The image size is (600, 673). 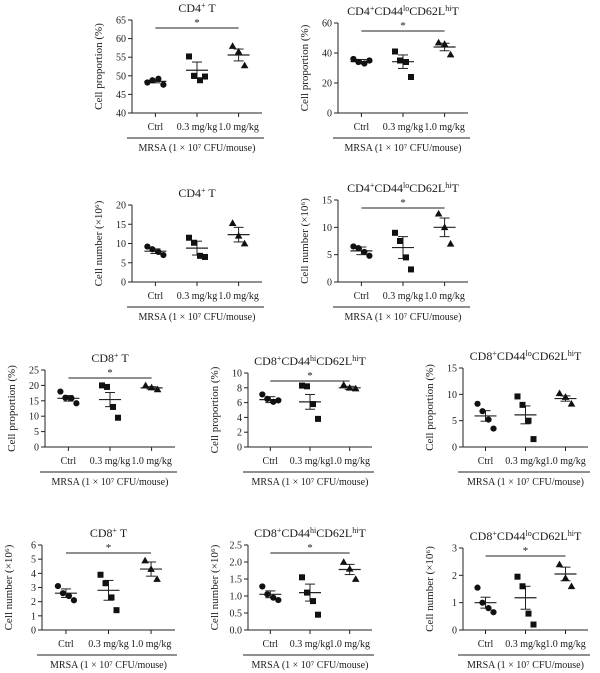 What do you see at coordinates (121, 76) in the screenshot?
I see `y-tick-label: 50` at bounding box center [121, 76].